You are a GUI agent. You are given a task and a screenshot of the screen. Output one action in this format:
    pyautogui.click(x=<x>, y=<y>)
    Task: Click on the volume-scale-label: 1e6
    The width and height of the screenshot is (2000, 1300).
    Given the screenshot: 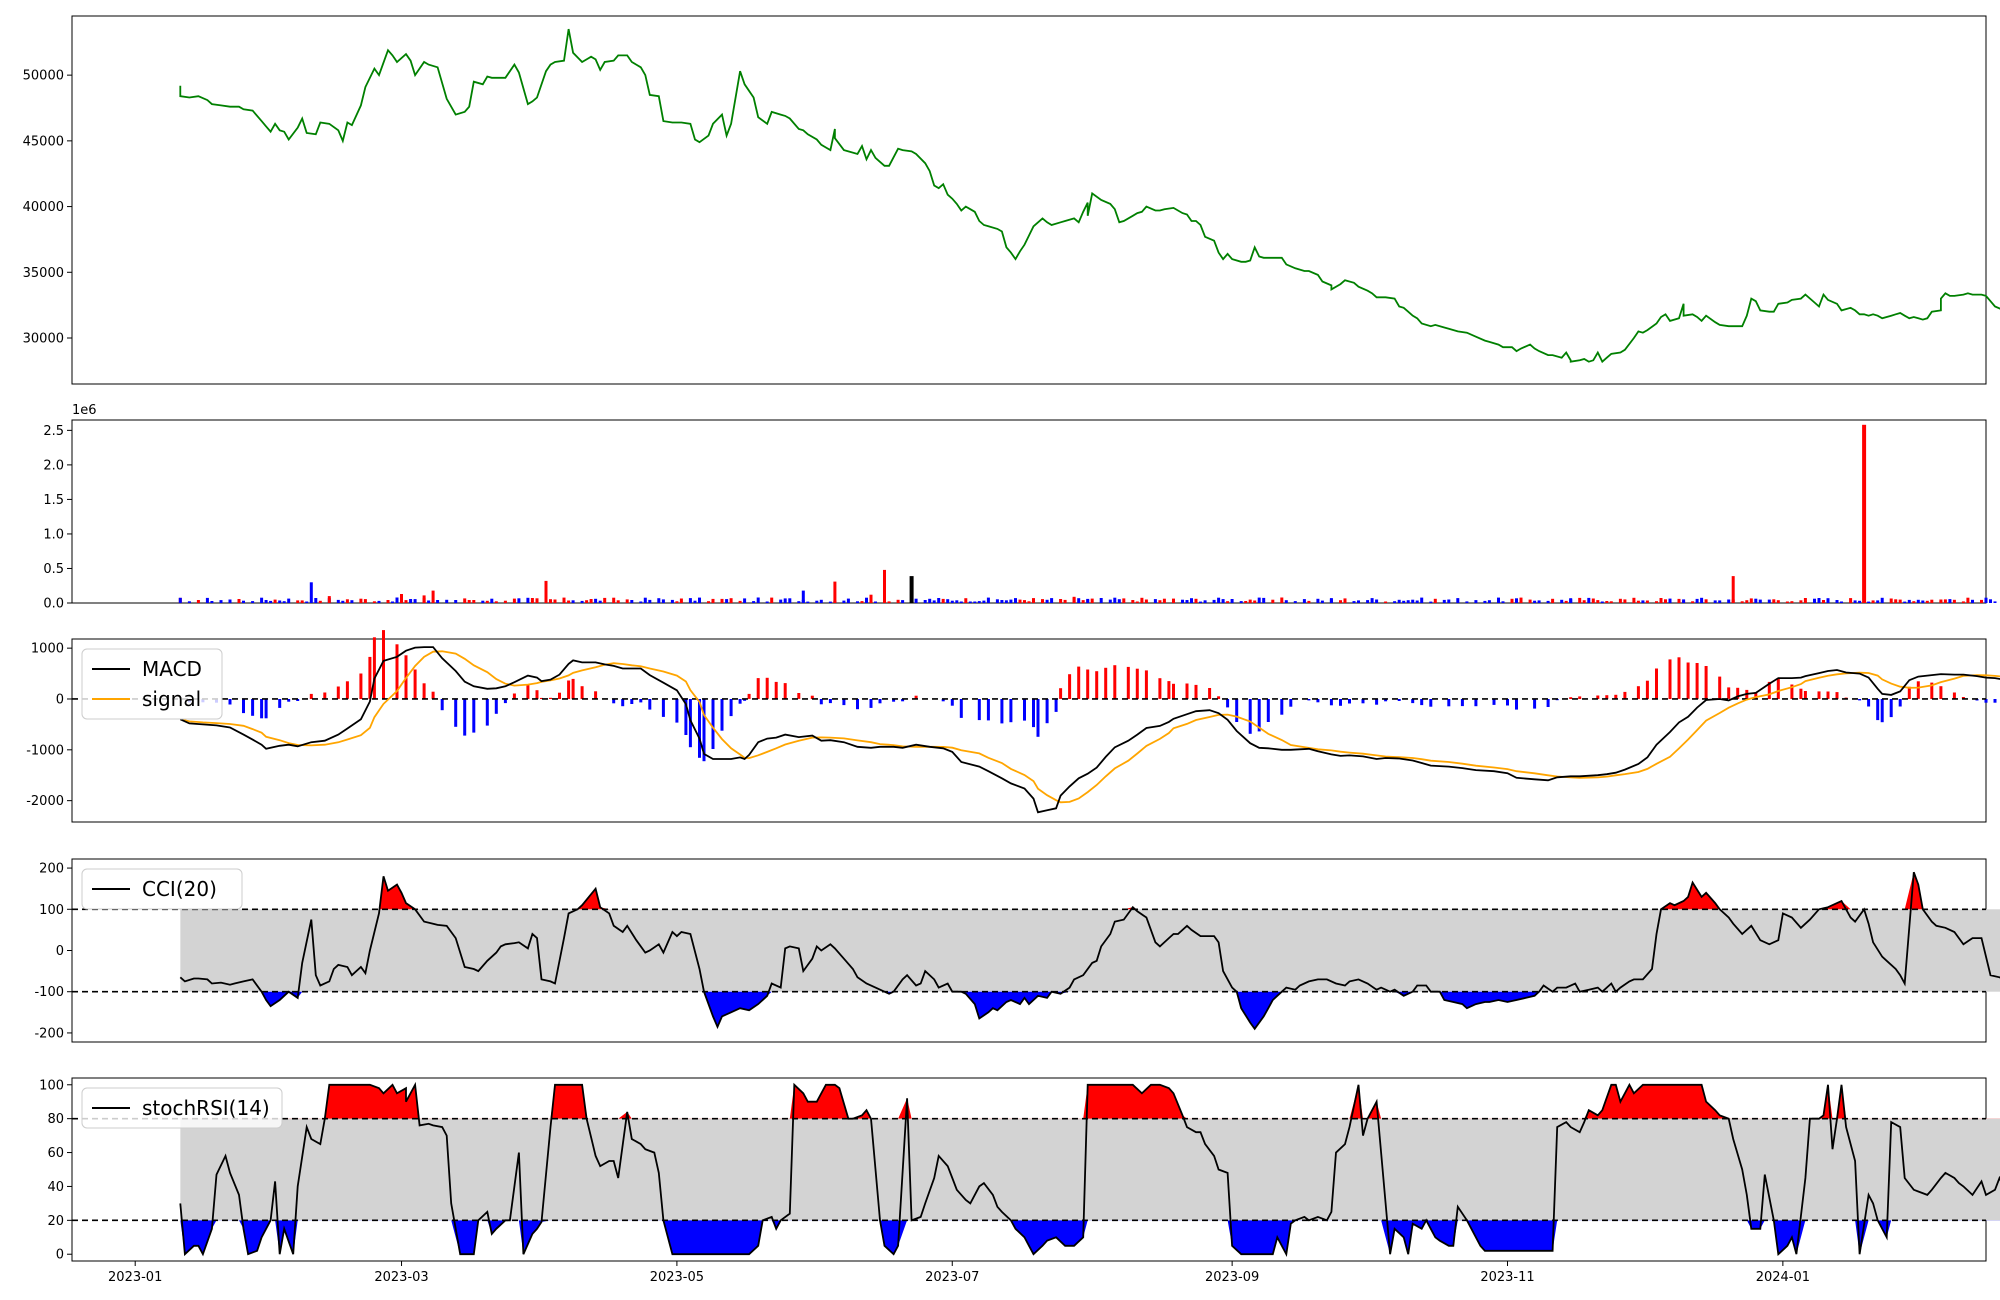 What is the action you would take?
    pyautogui.click(x=84, y=410)
    